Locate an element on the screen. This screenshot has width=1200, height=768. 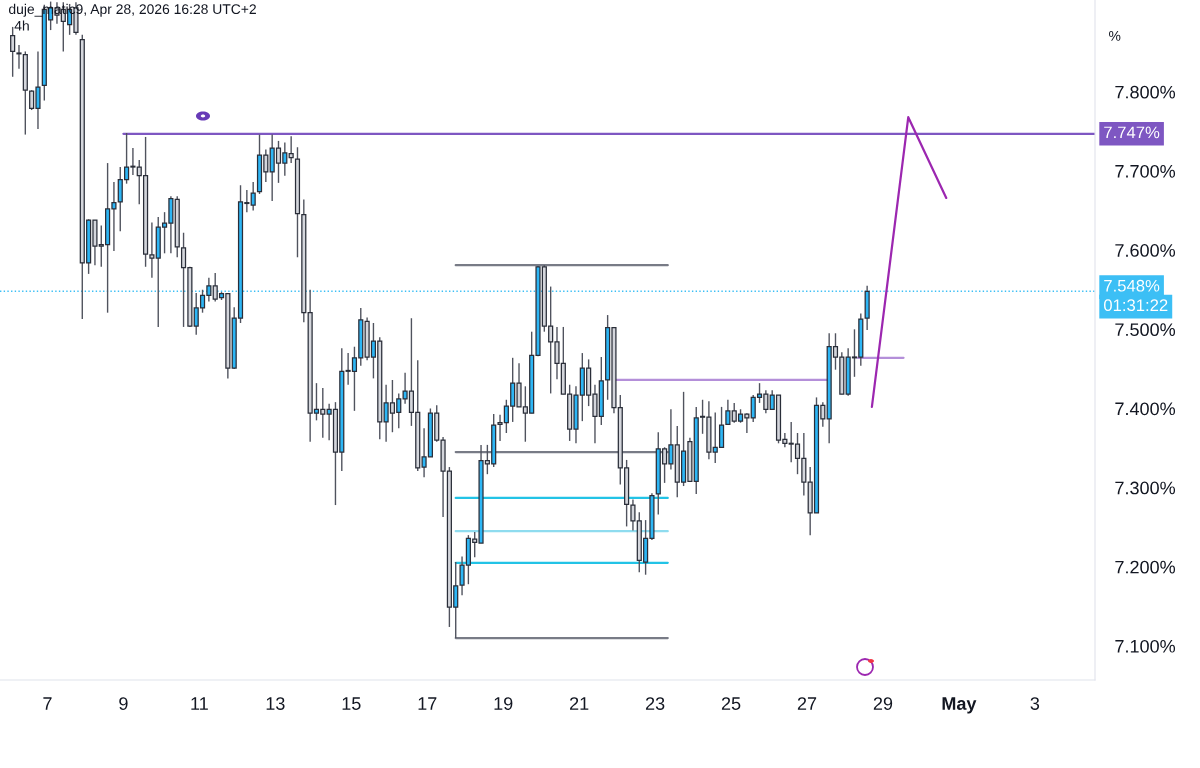
x-tick-label: 29 is located at coordinates (883, 703).